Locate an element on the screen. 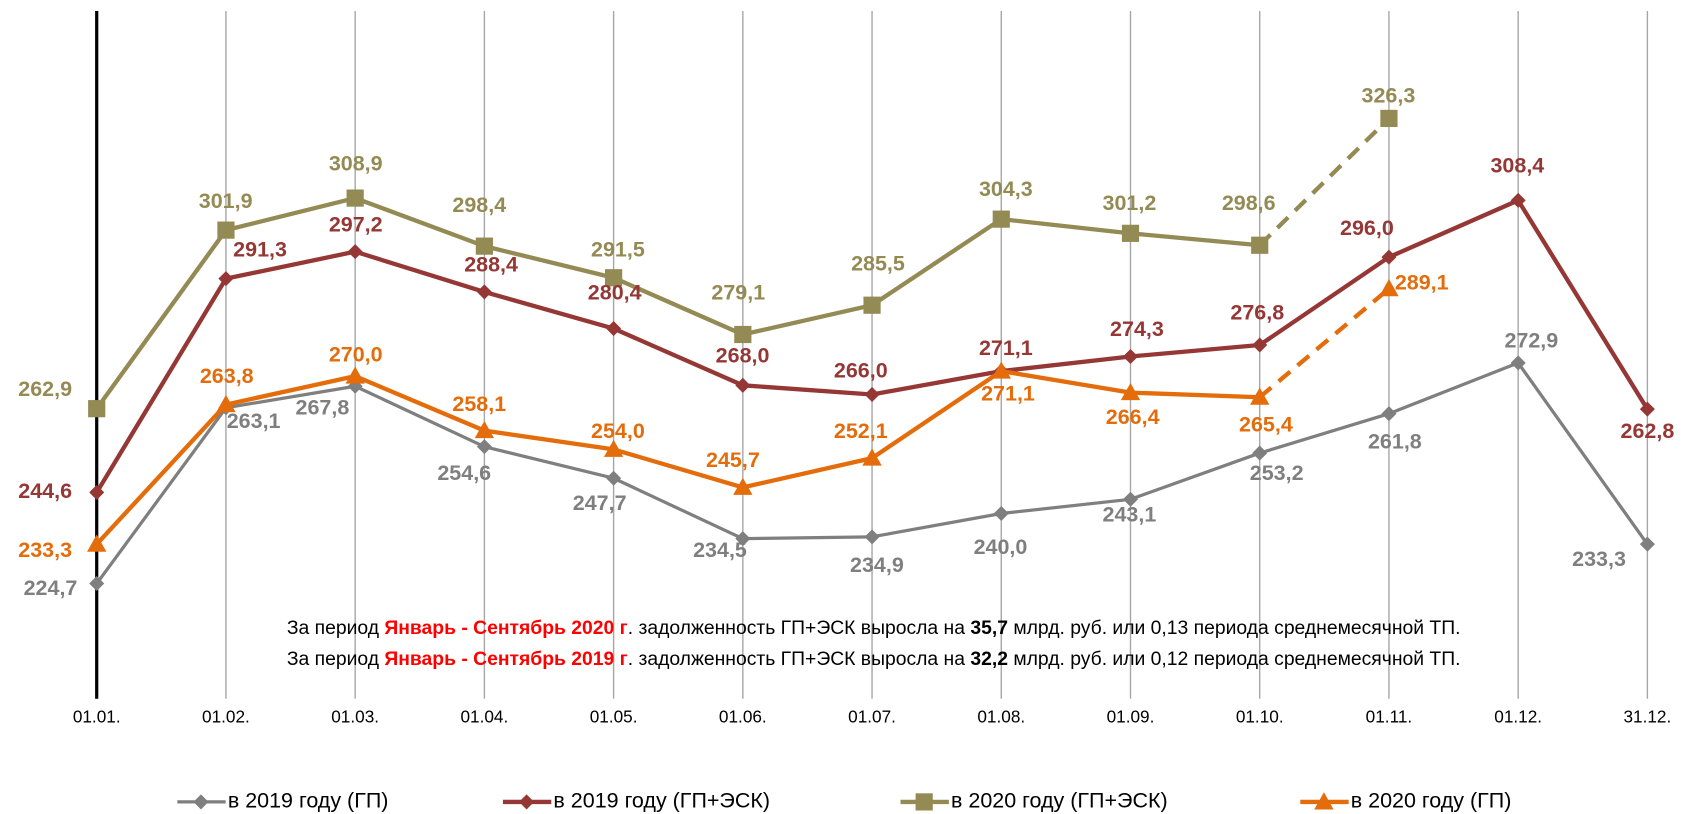  data-label: 288,4 is located at coordinates (491, 264).